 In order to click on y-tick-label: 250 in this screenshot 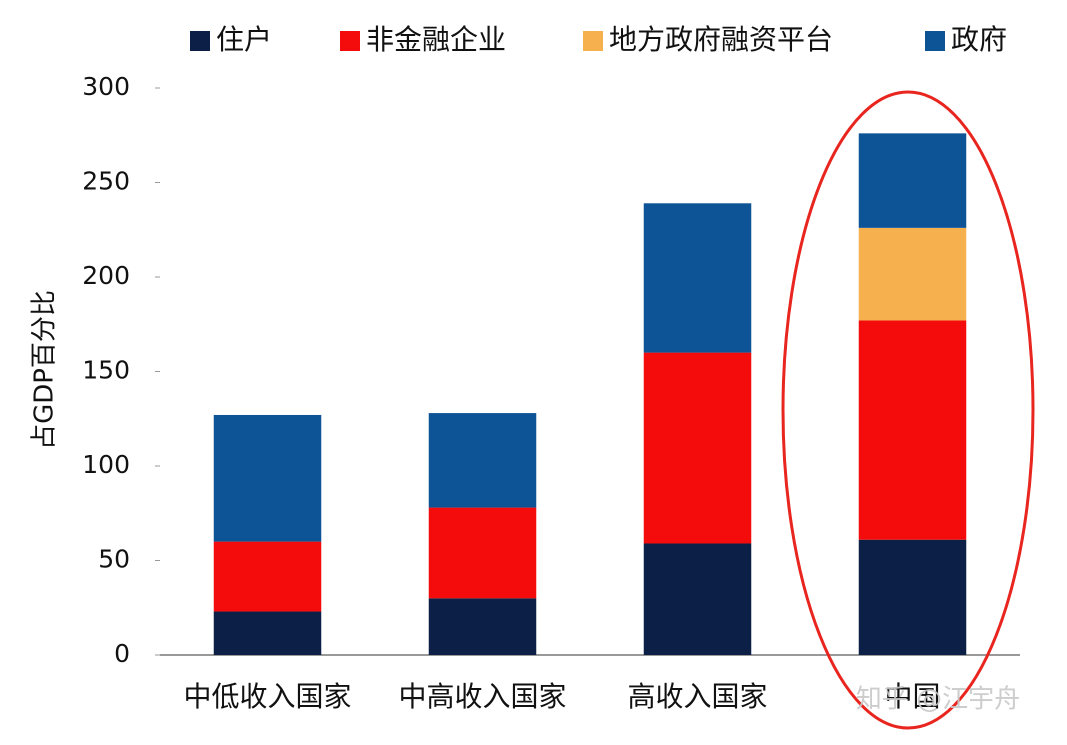, I will do `click(106, 181)`.